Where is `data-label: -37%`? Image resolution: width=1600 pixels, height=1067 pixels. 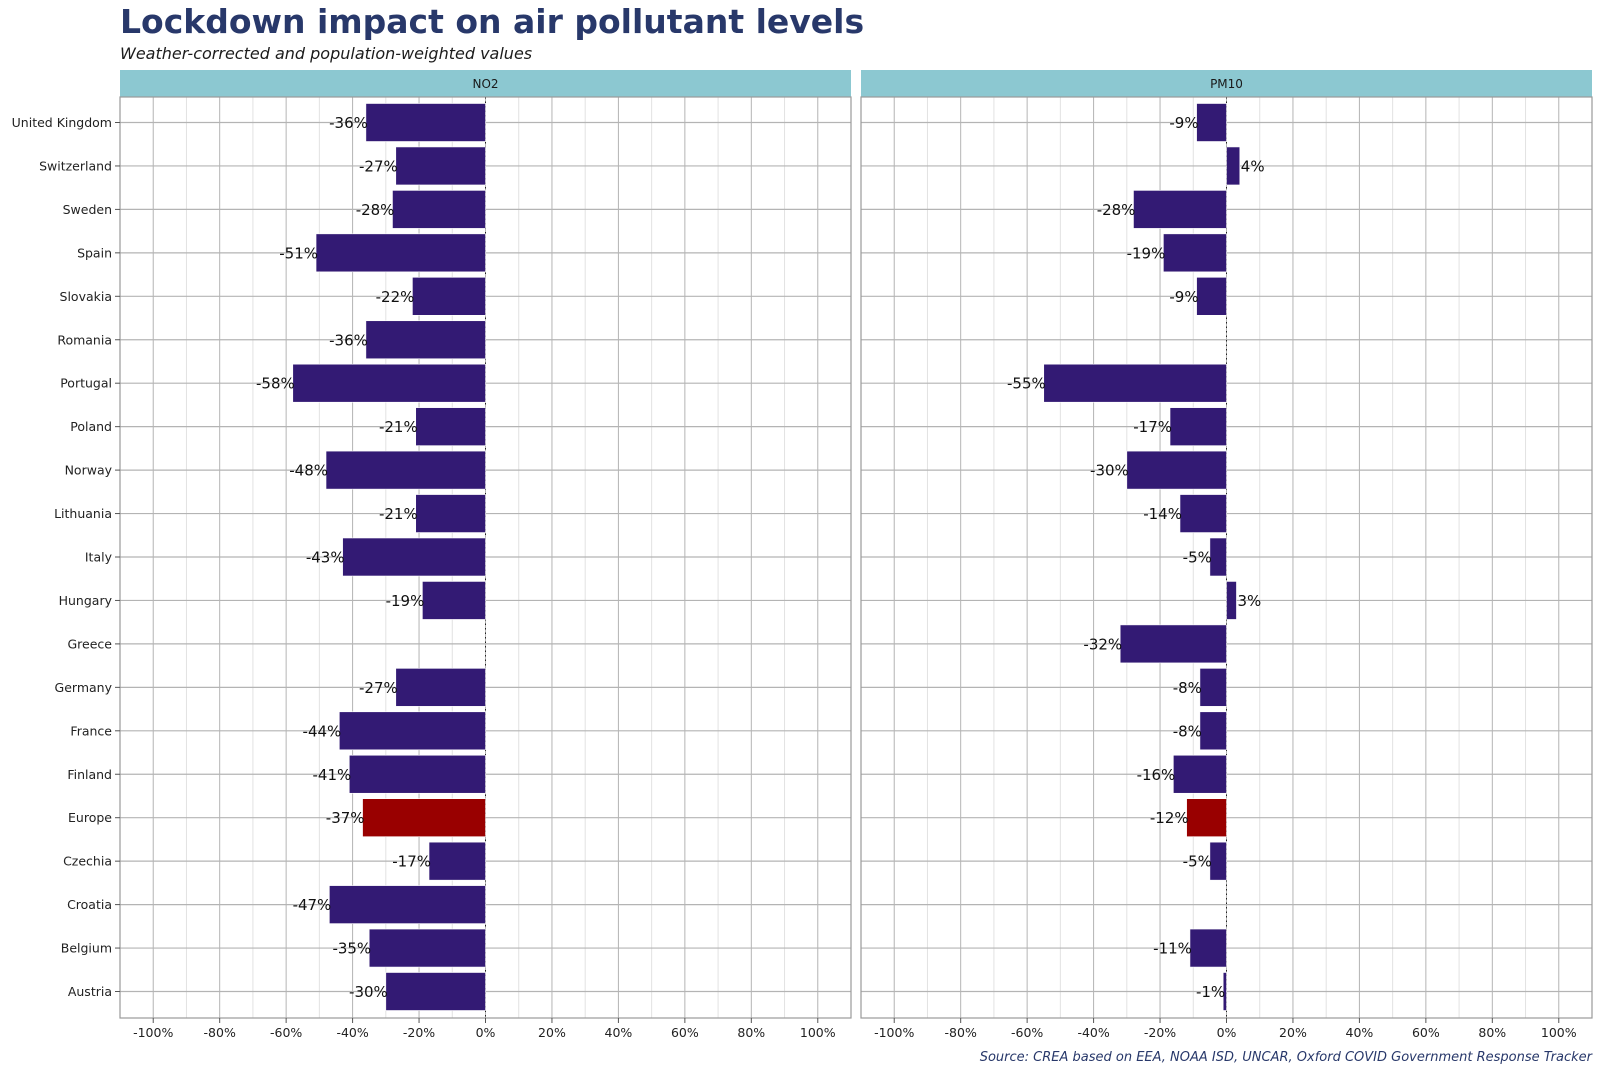 data-label: -37% is located at coordinates (345, 818).